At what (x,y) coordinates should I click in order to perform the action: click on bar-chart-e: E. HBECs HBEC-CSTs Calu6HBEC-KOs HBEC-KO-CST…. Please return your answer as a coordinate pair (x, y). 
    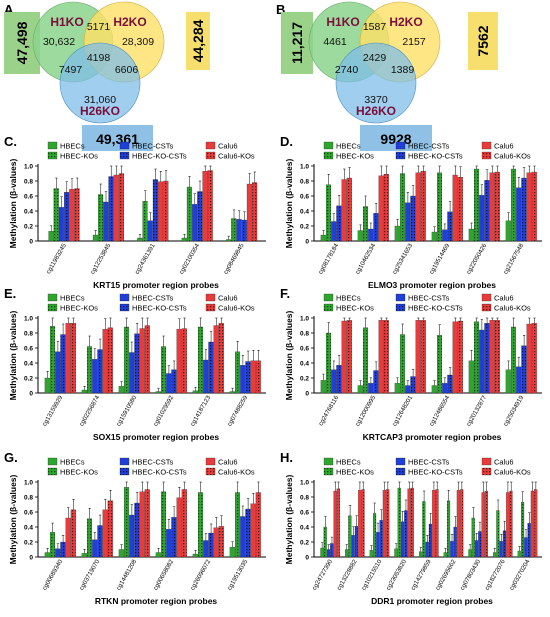
    Looking at the image, I should click on (135, 364).